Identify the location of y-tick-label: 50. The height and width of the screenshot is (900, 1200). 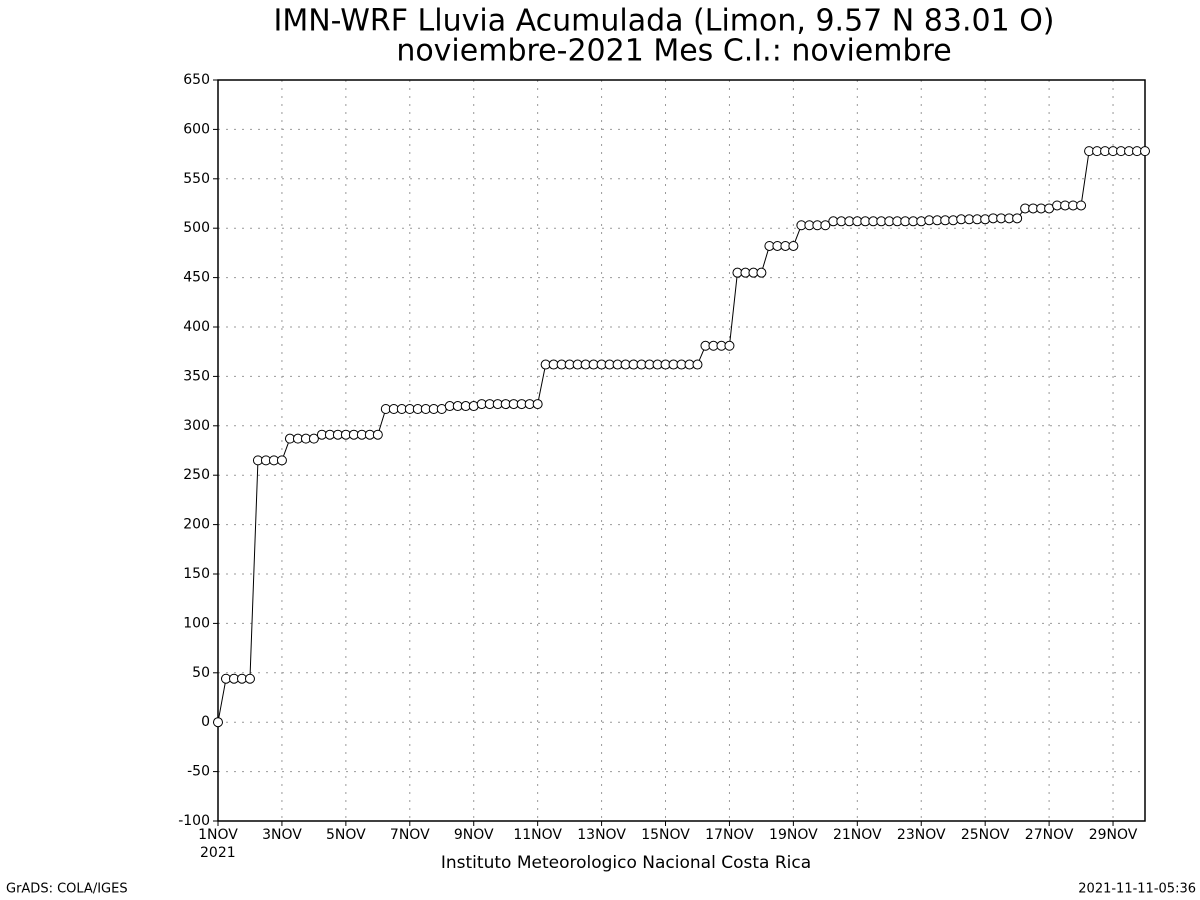
(201, 673).